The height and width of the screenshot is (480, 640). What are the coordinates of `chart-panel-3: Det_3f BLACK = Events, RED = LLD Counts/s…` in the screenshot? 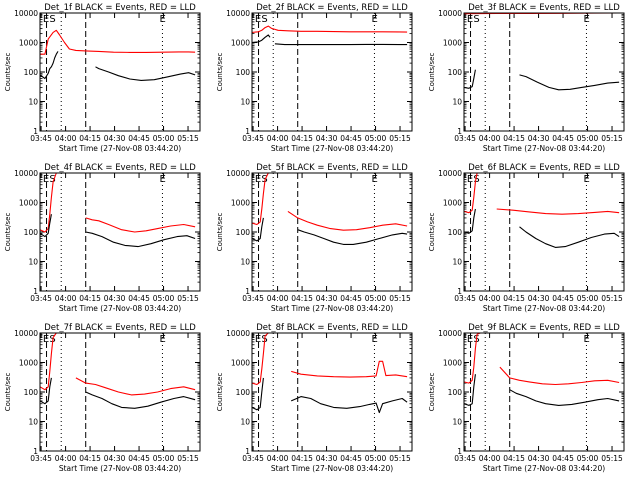 It's located at (526, 78).